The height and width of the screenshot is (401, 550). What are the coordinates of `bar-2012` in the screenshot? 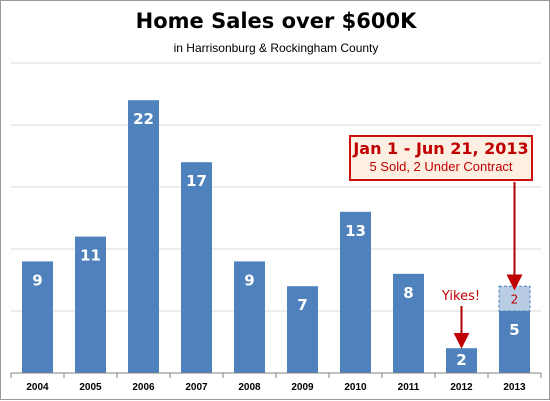 It's located at (461, 360).